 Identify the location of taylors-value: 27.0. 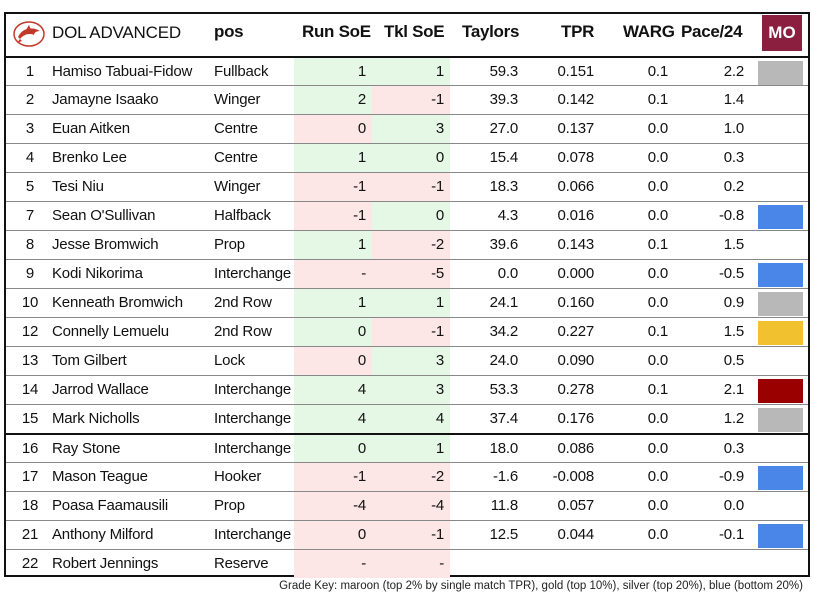
(504, 128).